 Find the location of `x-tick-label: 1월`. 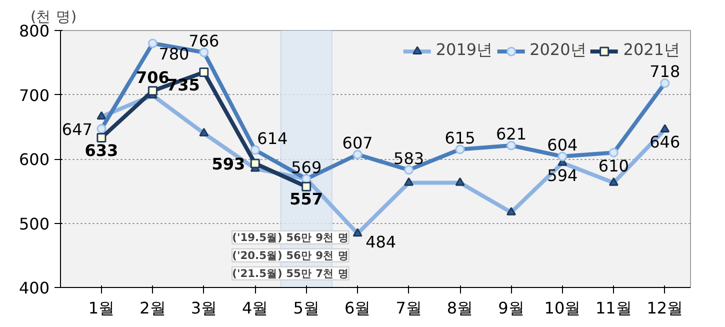

x-tick-label: 1월 is located at coordinates (101, 308).